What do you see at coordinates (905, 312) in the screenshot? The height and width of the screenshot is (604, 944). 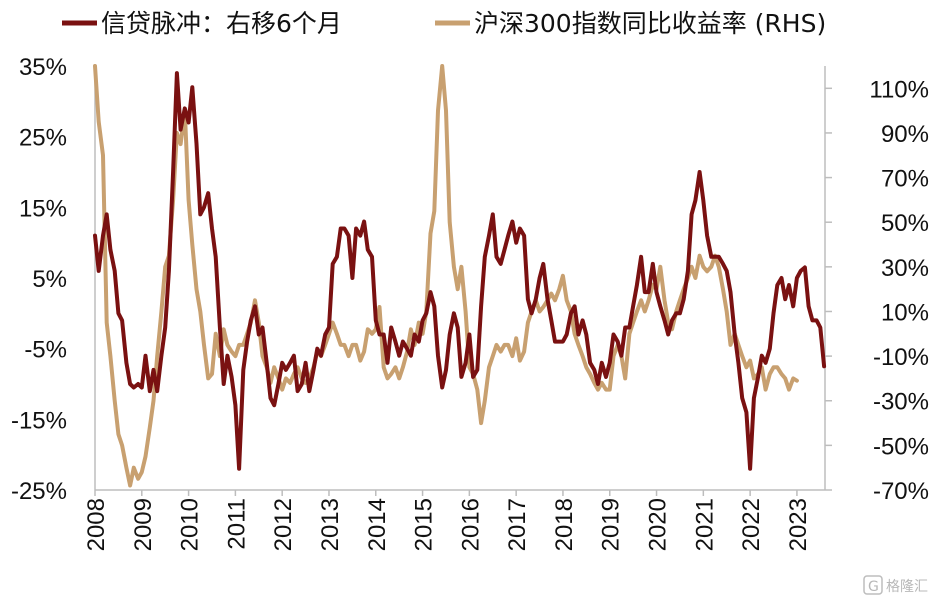 I see `y-right-tick-label: 10%` at bounding box center [905, 312].